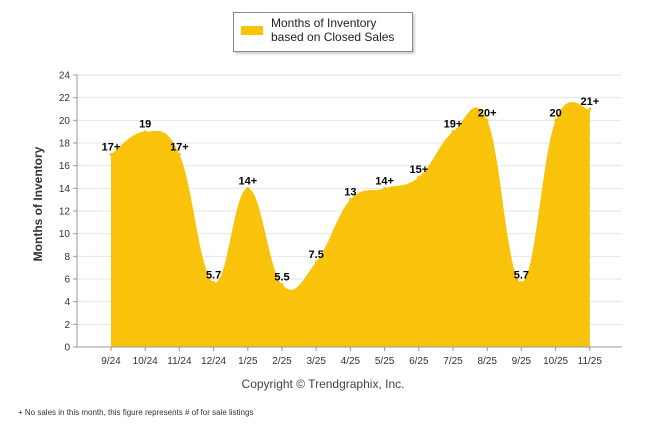 This screenshot has height=434, width=646. Describe the element at coordinates (316, 361) in the screenshot. I see `x-tick-label: 3/25` at that location.